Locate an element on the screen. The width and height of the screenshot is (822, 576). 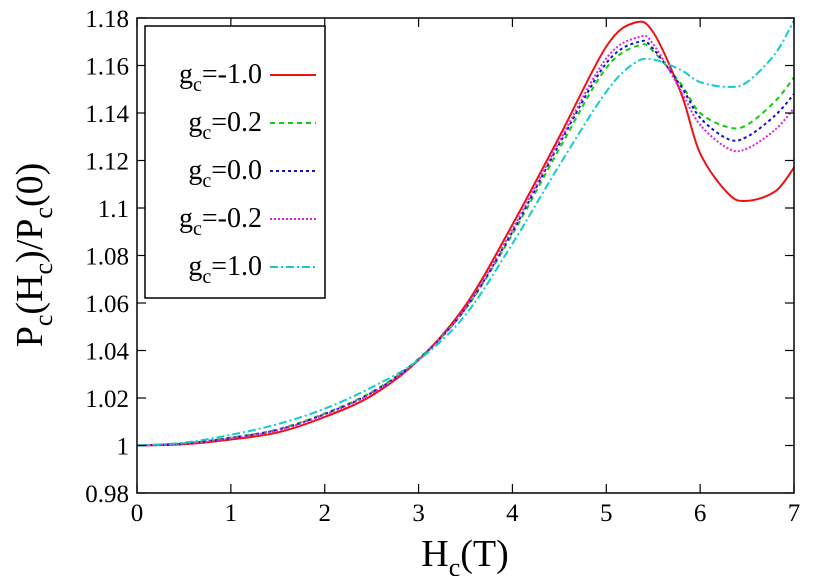
x-tick-label: 7 is located at coordinates (794, 513).